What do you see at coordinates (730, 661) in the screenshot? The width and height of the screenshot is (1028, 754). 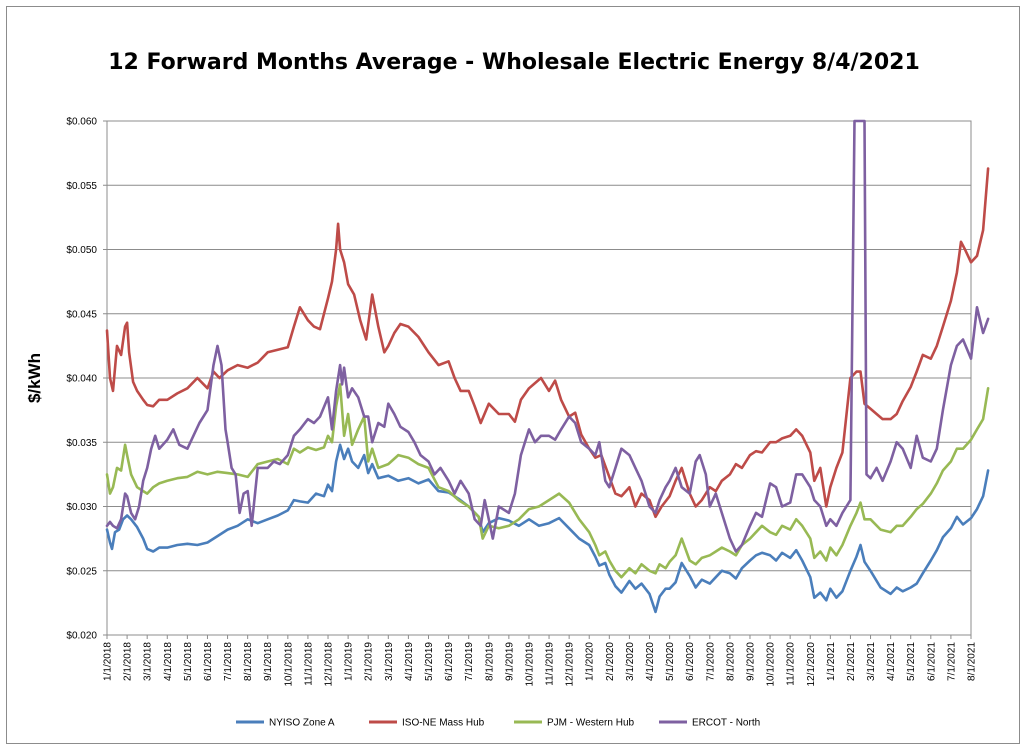 I see `x-tick-label: 8/1/2020` at bounding box center [730, 661].